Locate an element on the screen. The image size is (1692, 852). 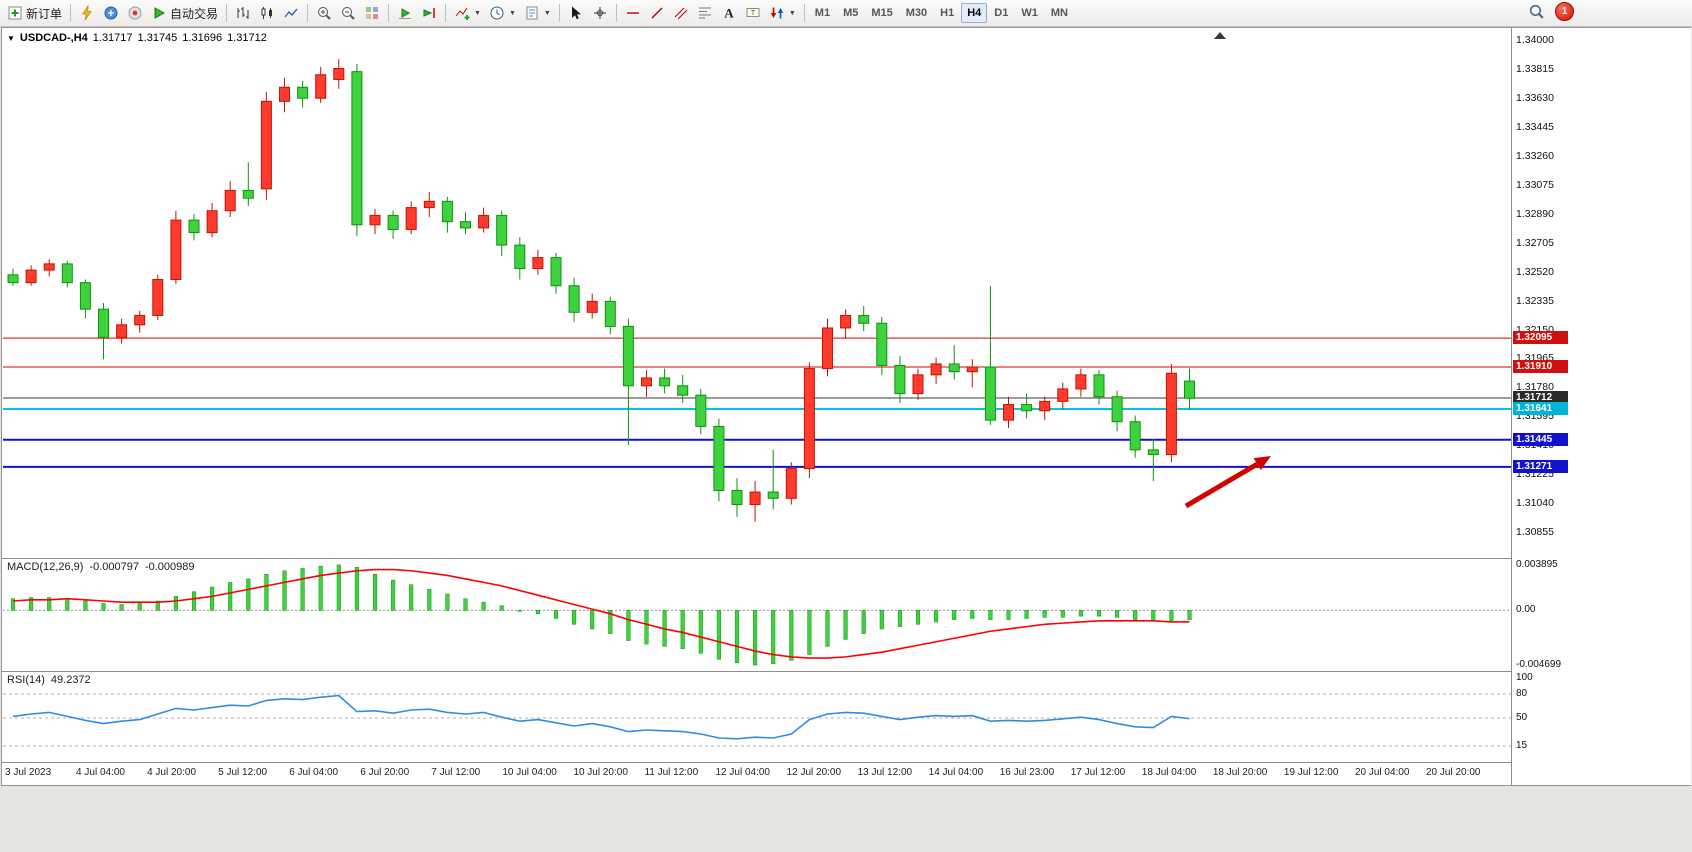
crosshair-tool-button is located at coordinates (600, 13).